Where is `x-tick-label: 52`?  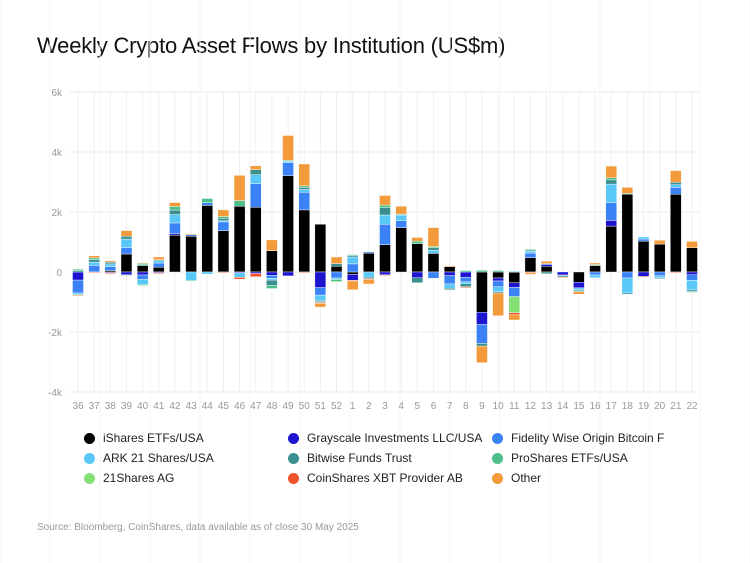
x-tick-label: 52 is located at coordinates (337, 406).